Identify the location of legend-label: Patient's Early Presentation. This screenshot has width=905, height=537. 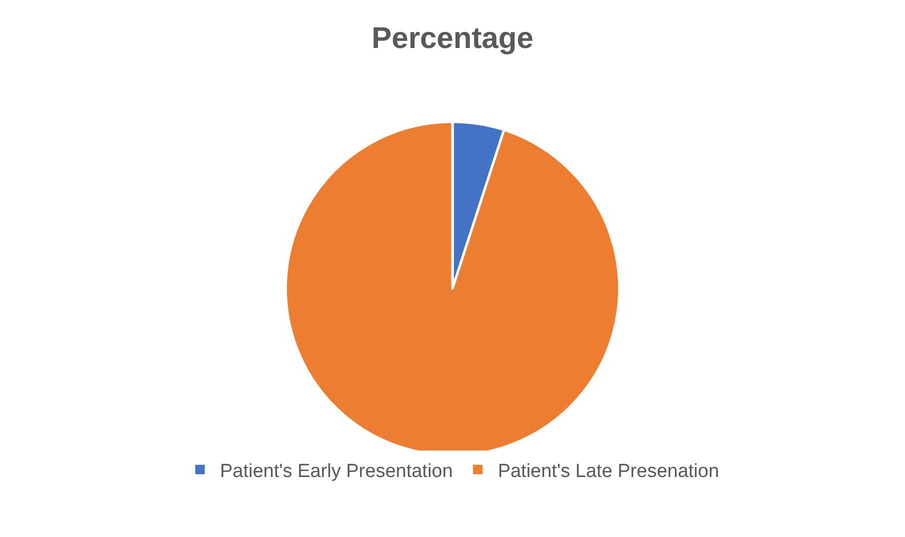
(336, 471).